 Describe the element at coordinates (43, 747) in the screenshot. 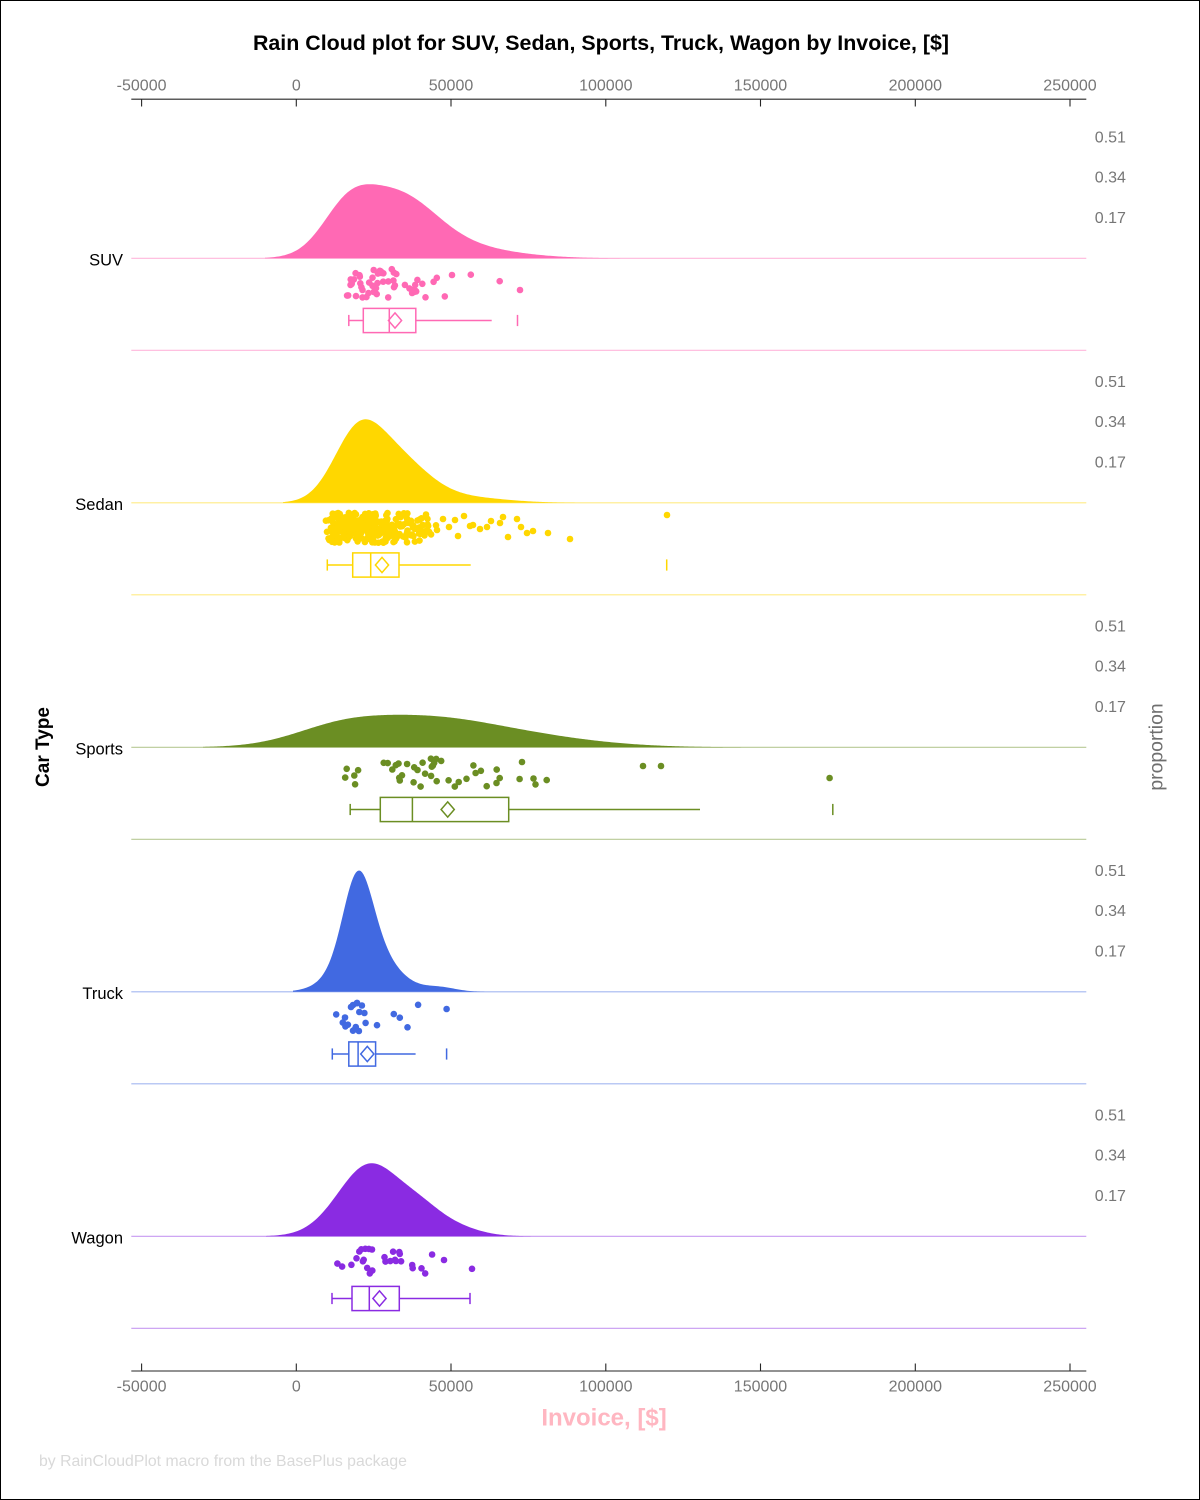

I see `svg-text: Car Type` at that location.